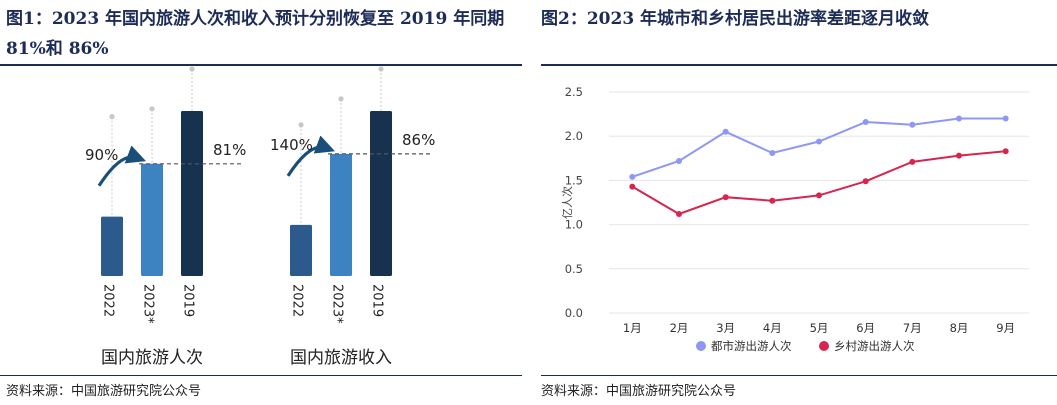 This screenshot has height=405, width=1057. I want to click on x-tick-label: 1月, so click(632, 328).